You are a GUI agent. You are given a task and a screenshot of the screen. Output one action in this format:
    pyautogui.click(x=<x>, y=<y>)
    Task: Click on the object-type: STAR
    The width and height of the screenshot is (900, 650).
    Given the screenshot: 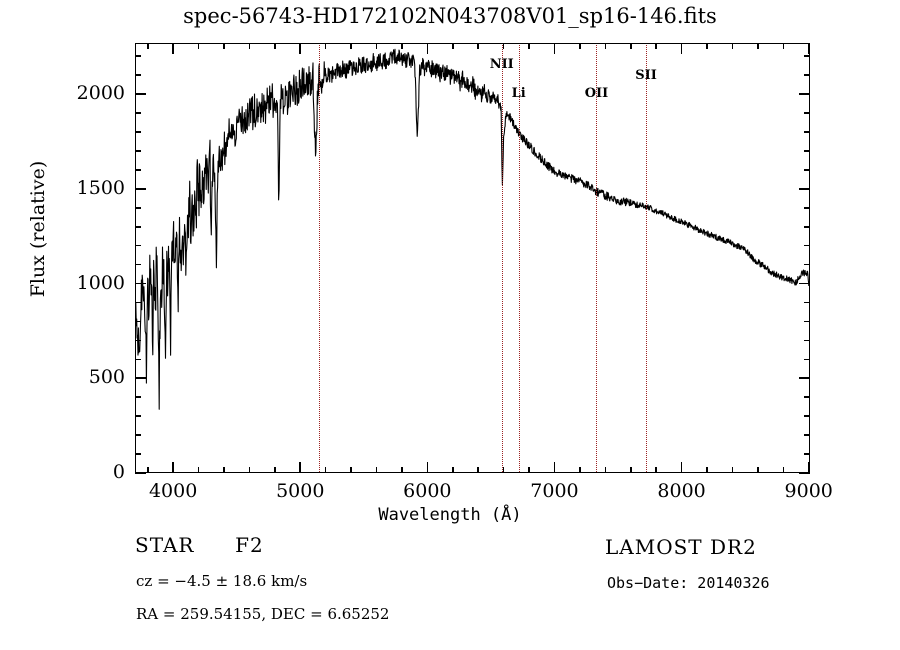 What is the action you would take?
    pyautogui.click(x=165, y=545)
    